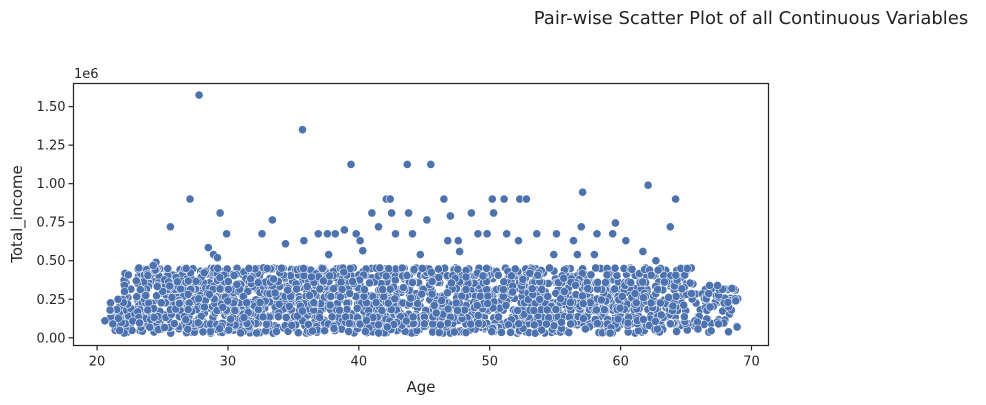 This screenshot has width=986, height=405. What do you see at coordinates (97, 362) in the screenshot?
I see `x-tick-label: 20` at bounding box center [97, 362].